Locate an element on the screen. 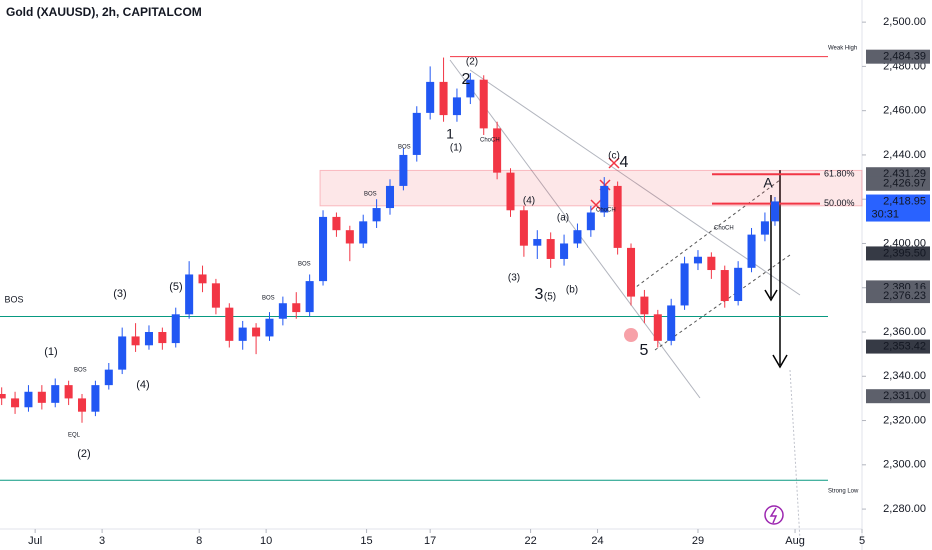 Image resolution: width=932 pixels, height=550 pixels. chart-title: Gold (XAUUSD), 2h, CAPITALCOM is located at coordinates (104, 12).